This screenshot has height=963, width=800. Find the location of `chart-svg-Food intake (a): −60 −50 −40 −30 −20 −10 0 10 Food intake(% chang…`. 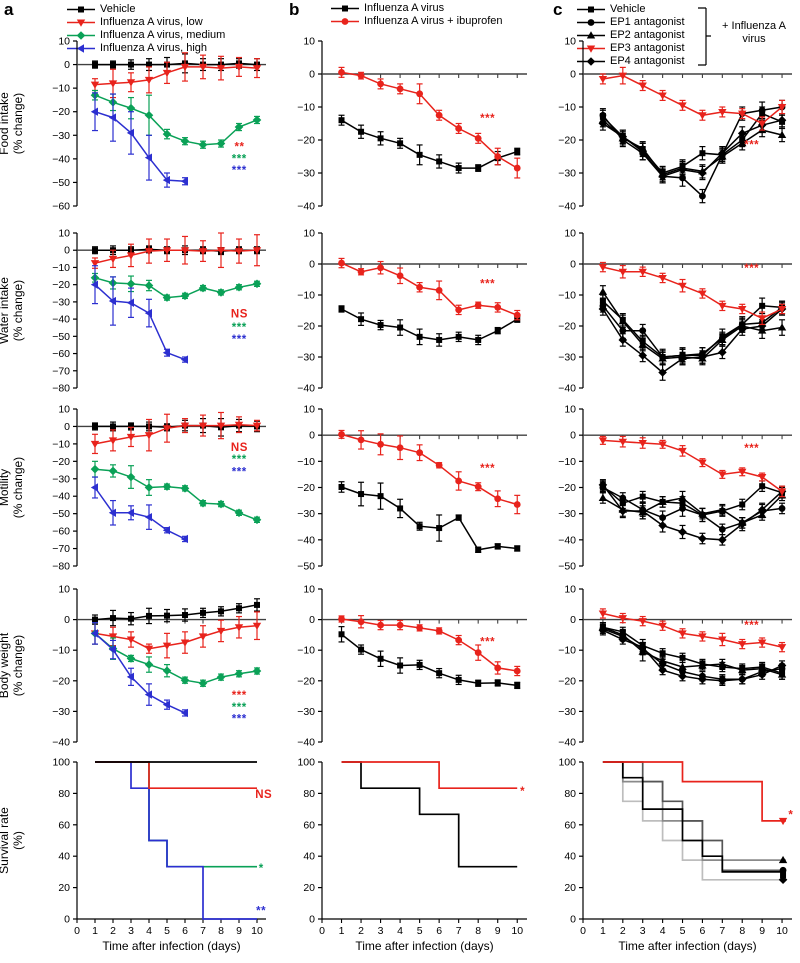

chart-svg-Food intake (a): −60 −50 −40 −30 −20 −10 0 10 Food intake(% chang… is located at coordinates (133, 124).